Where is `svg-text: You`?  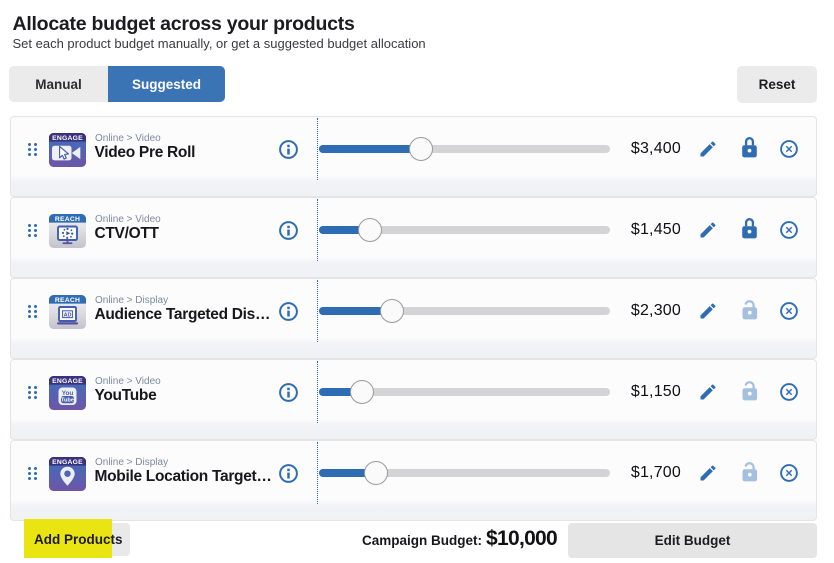
svg-text: You is located at coordinates (68, 393).